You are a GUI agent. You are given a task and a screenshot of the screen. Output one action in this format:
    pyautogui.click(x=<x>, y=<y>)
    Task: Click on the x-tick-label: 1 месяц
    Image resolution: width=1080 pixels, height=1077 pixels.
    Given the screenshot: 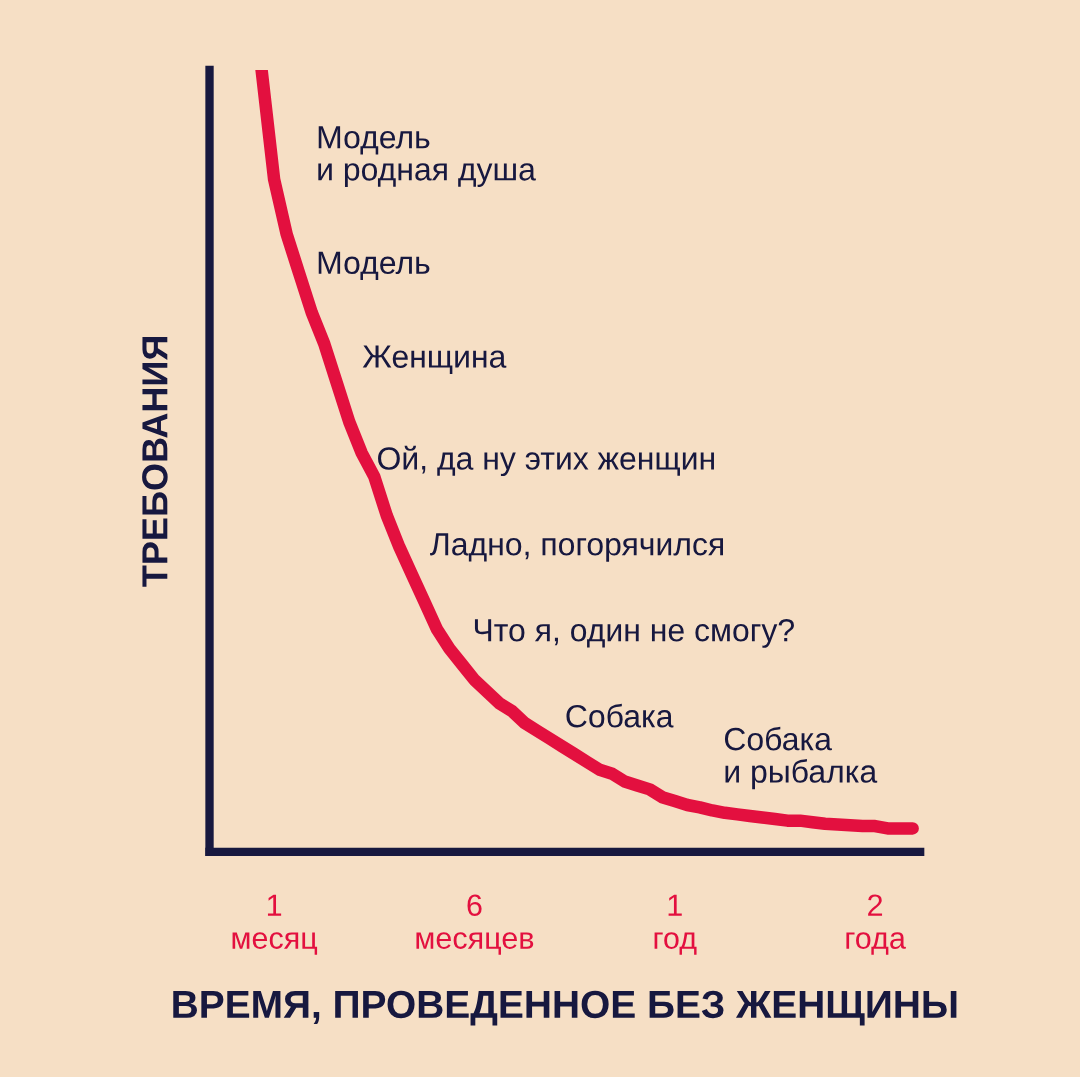 What is the action you would take?
    pyautogui.click(x=275, y=924)
    